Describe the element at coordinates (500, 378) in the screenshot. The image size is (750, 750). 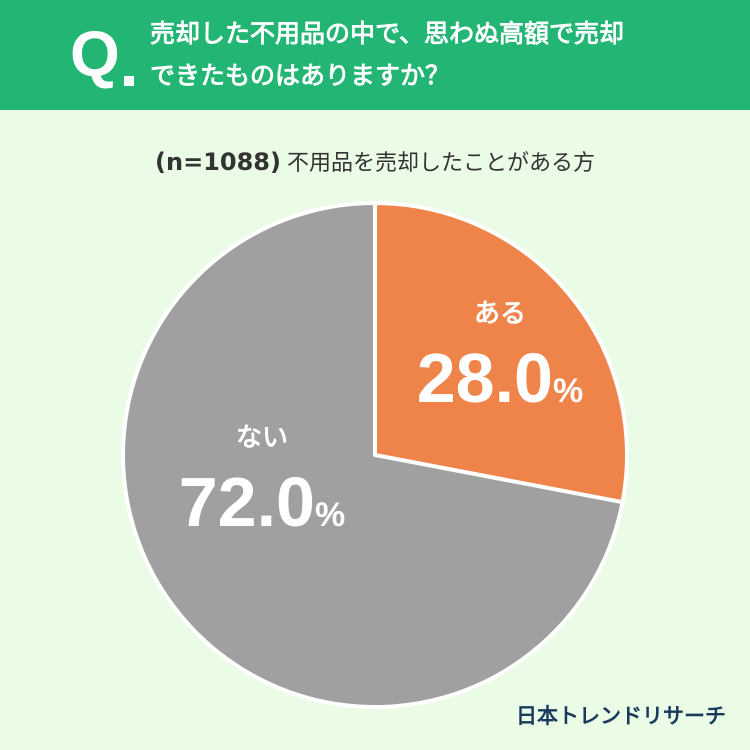
I see `pie-value-label: 28.0%` at that location.